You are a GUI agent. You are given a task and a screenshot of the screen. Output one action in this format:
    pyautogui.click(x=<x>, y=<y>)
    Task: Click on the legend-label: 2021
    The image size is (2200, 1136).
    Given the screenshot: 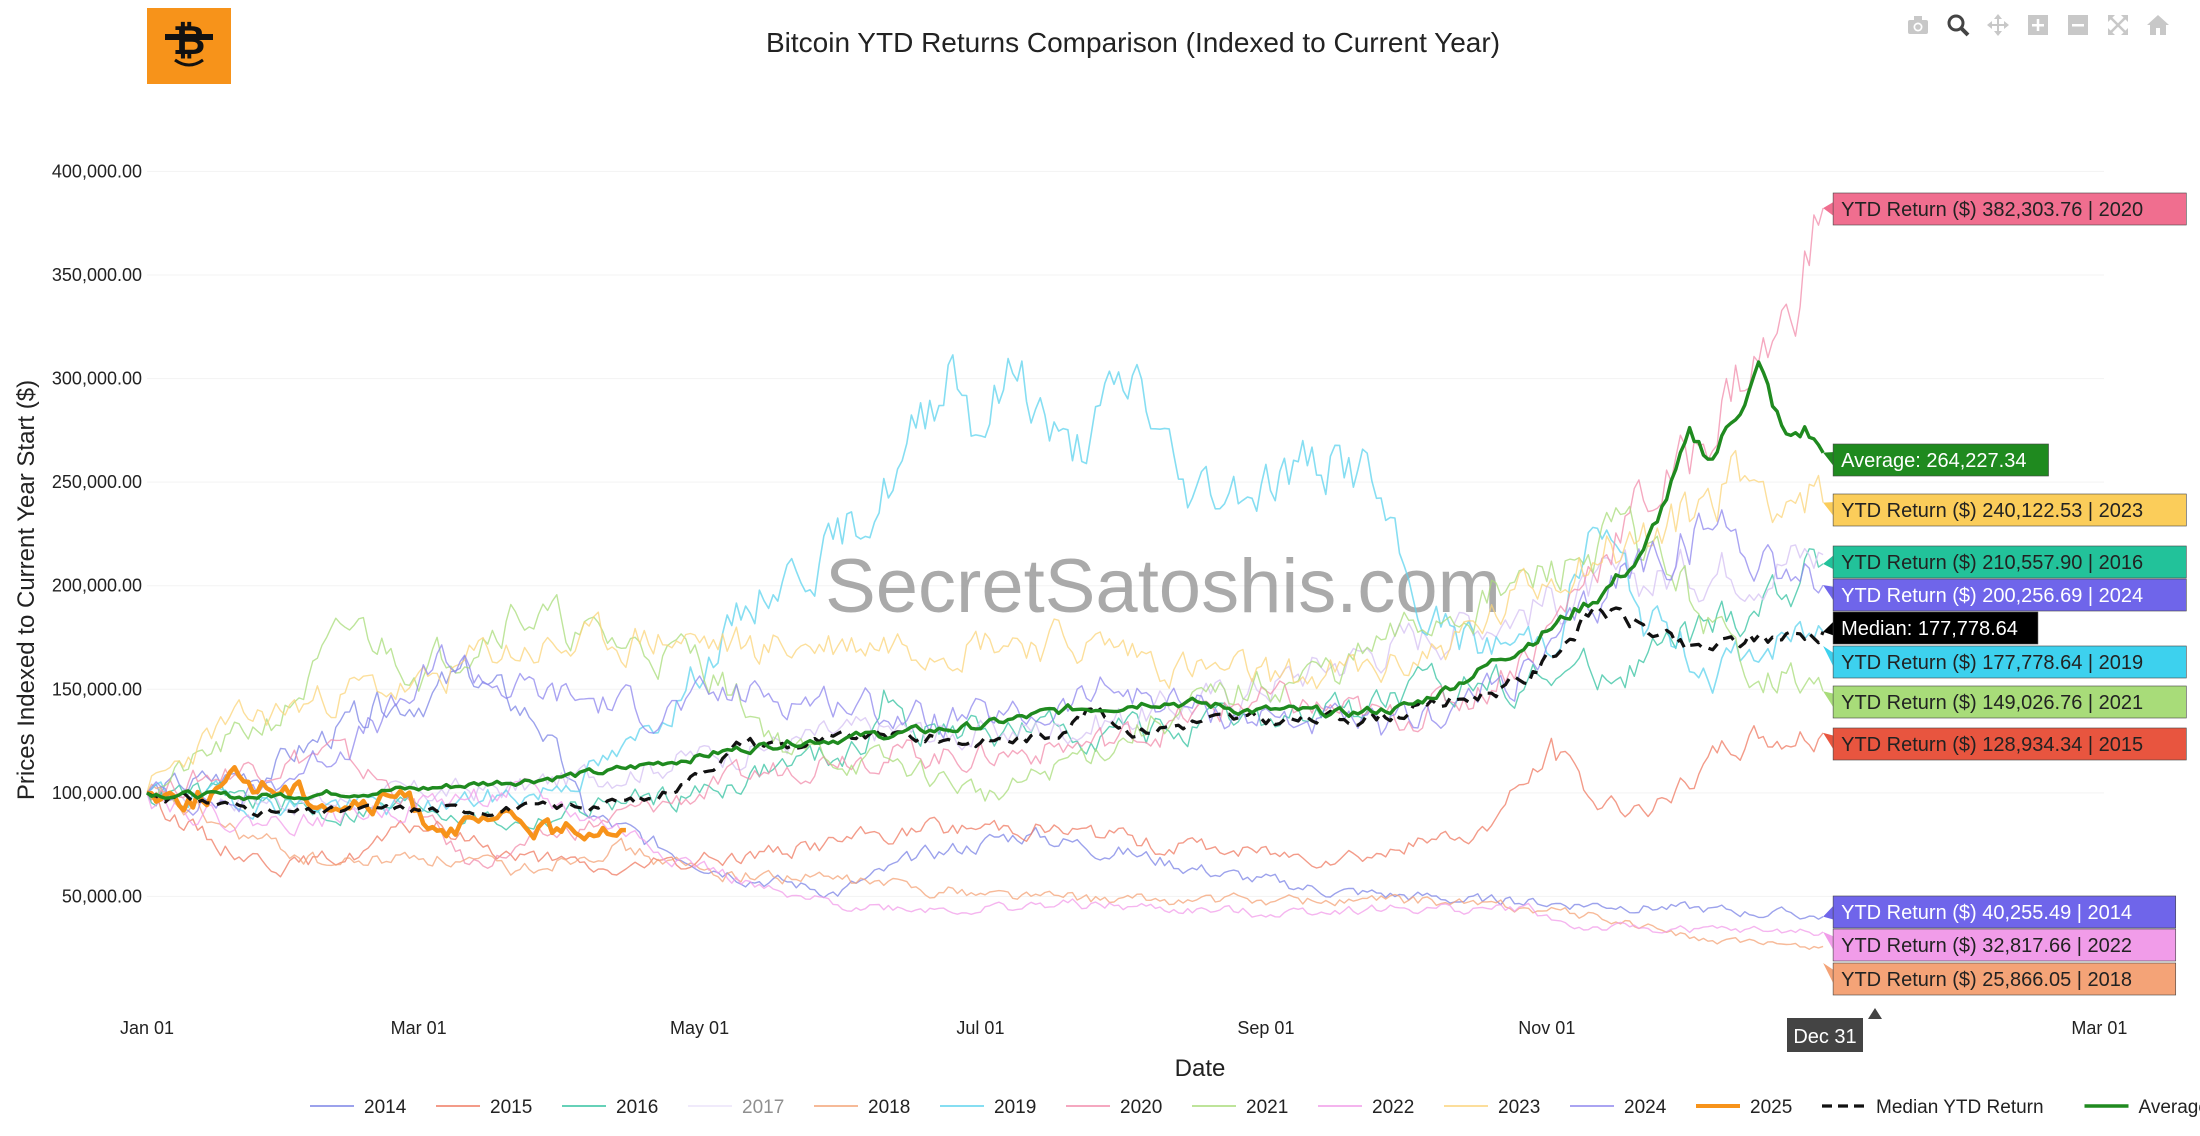 What is the action you would take?
    pyautogui.click(x=1267, y=1107)
    